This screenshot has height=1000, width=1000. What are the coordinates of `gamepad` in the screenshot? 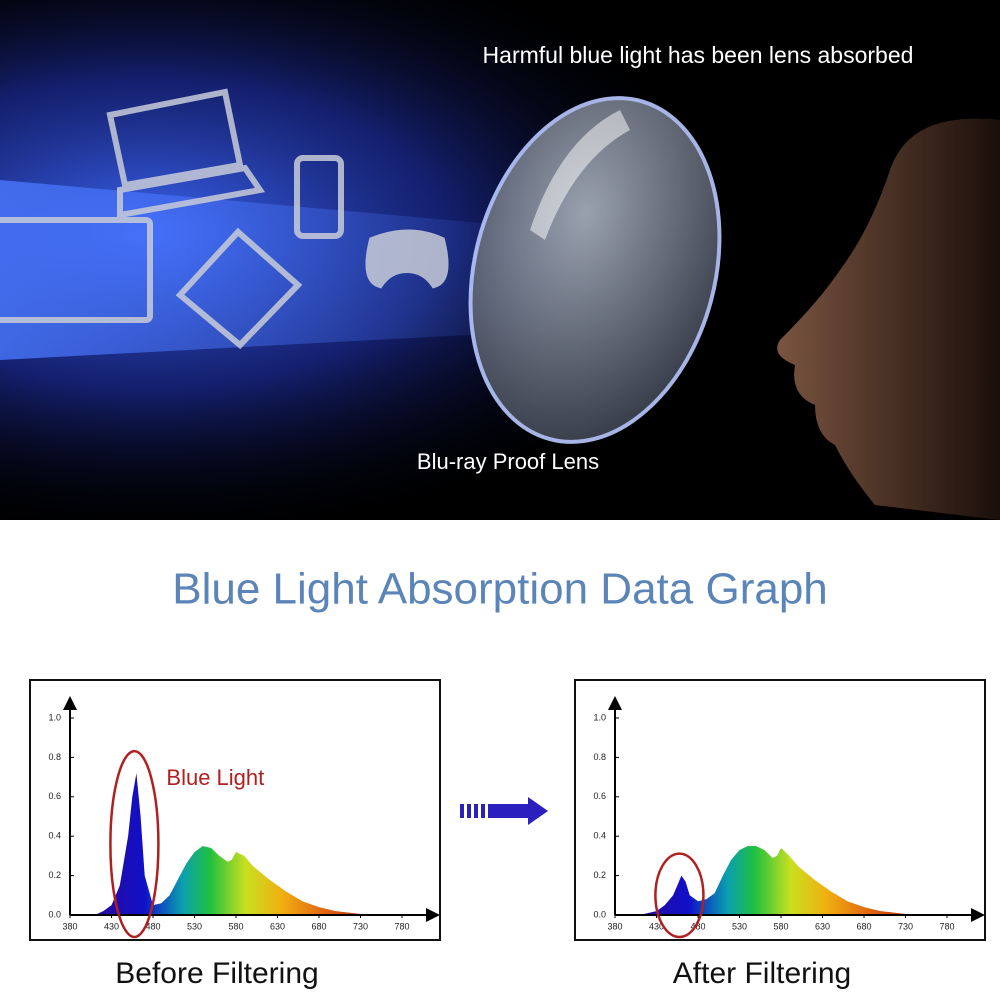 It's located at (407, 259).